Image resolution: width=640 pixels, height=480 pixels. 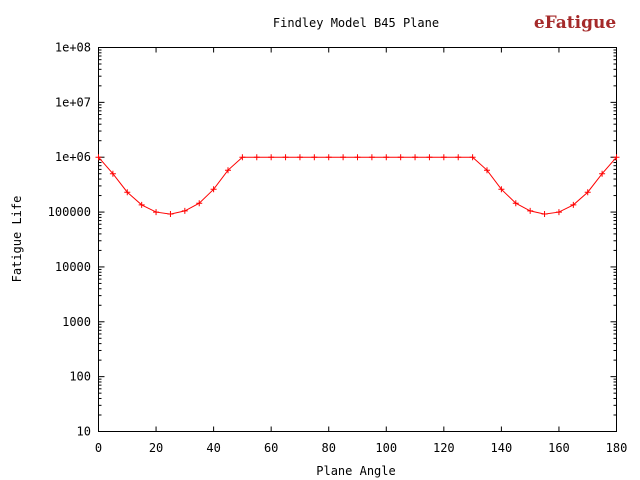 What do you see at coordinates (76, 322) in the screenshot?
I see `y-tick-label: 1000` at bounding box center [76, 322].